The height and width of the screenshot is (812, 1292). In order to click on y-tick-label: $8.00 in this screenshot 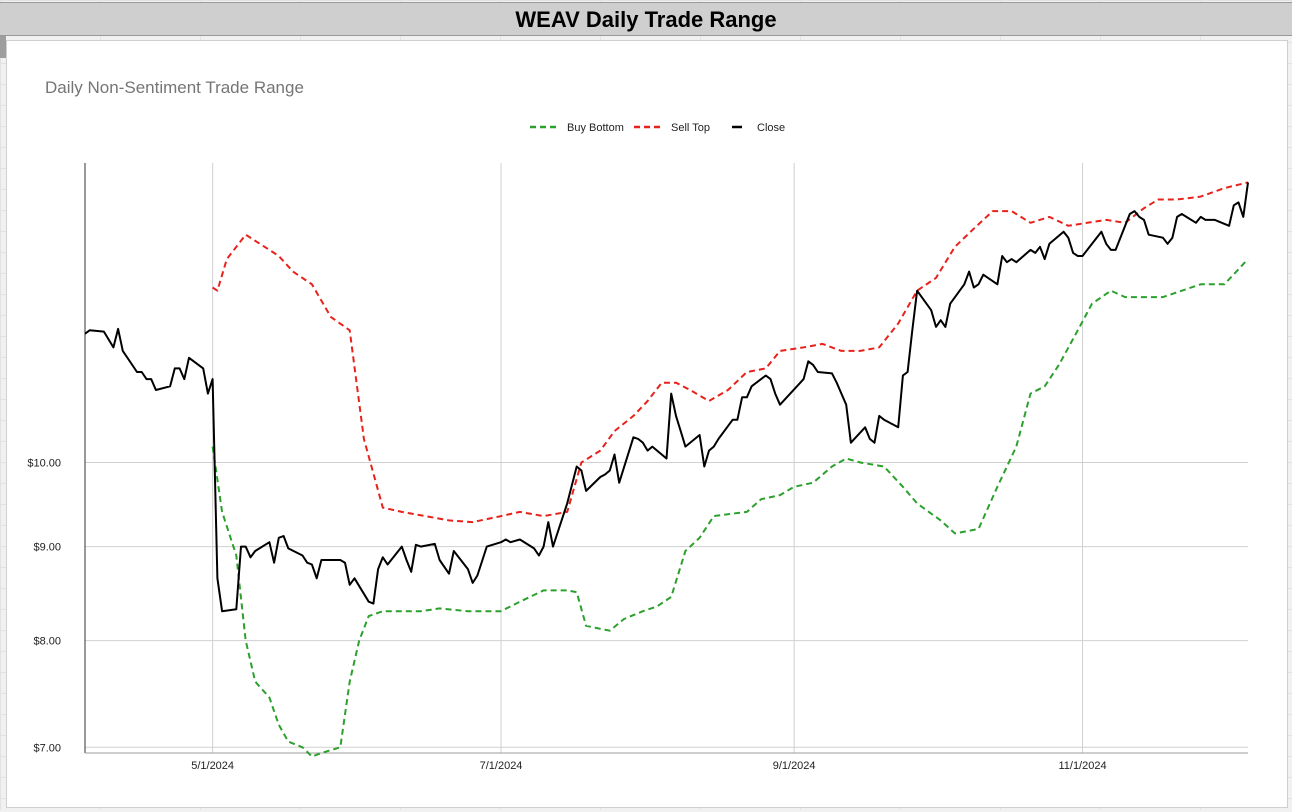, I will do `click(47, 642)`.